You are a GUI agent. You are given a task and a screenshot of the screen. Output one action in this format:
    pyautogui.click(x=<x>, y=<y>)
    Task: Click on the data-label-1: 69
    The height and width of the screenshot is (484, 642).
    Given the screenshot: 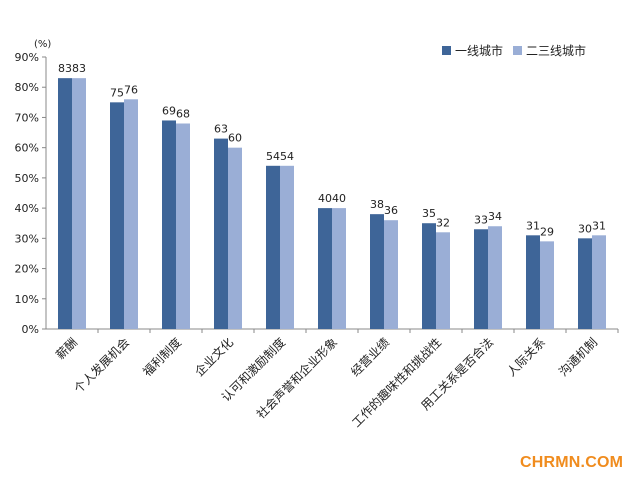 What is the action you would take?
    pyautogui.click(x=169, y=110)
    